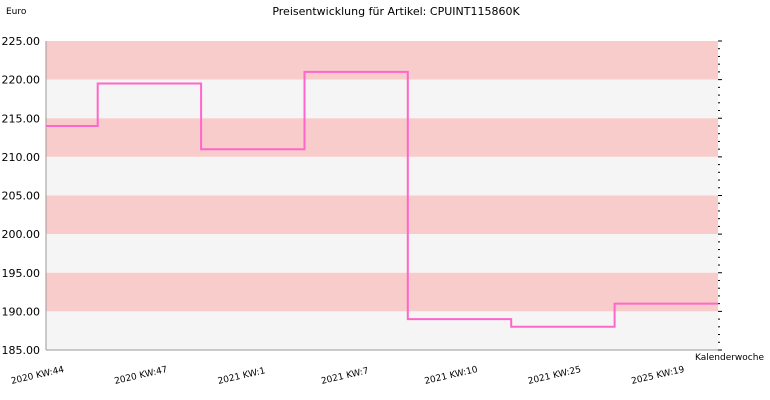 The width and height of the screenshot is (770, 400). I want to click on y-tick-label: 195.00, so click(21, 273).